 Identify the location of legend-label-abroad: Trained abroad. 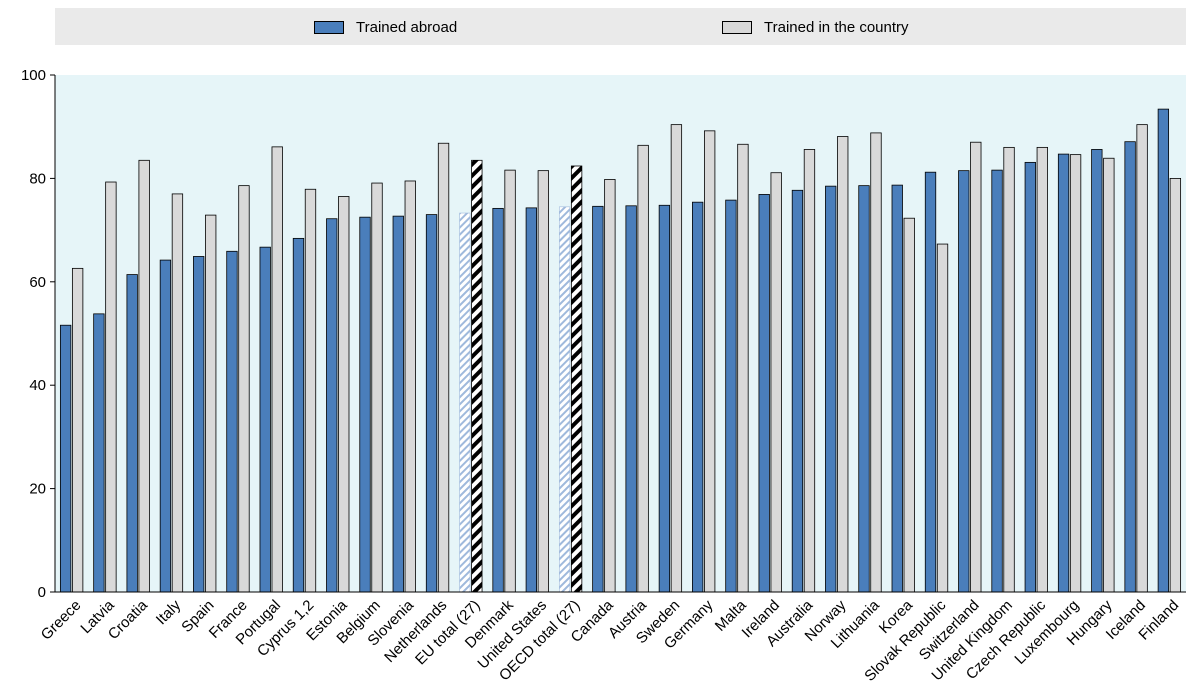
(407, 27).